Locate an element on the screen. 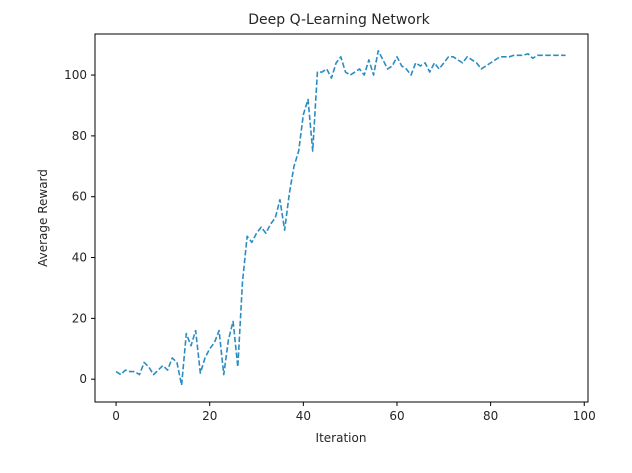 The height and width of the screenshot is (473, 632). x-tick-label: 60 is located at coordinates (396, 416).